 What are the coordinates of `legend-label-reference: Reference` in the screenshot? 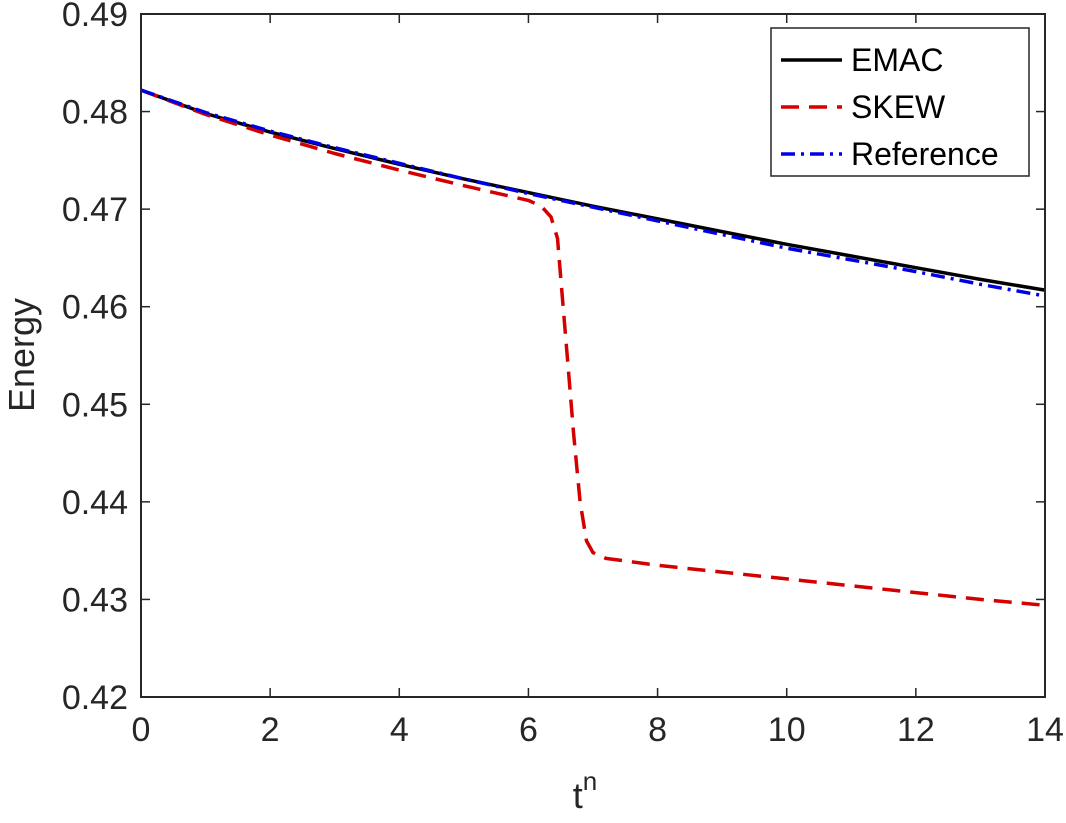 It's located at (925, 154).